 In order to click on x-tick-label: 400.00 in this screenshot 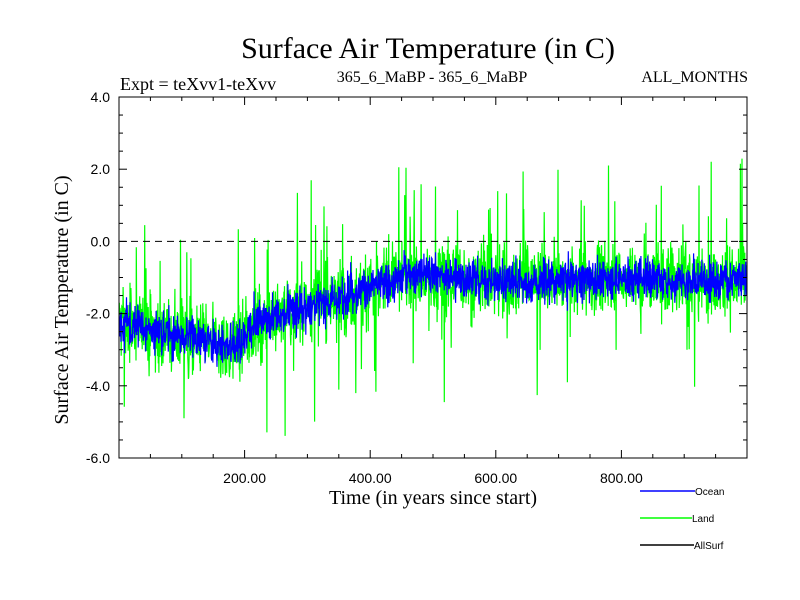, I will do `click(370, 478)`.